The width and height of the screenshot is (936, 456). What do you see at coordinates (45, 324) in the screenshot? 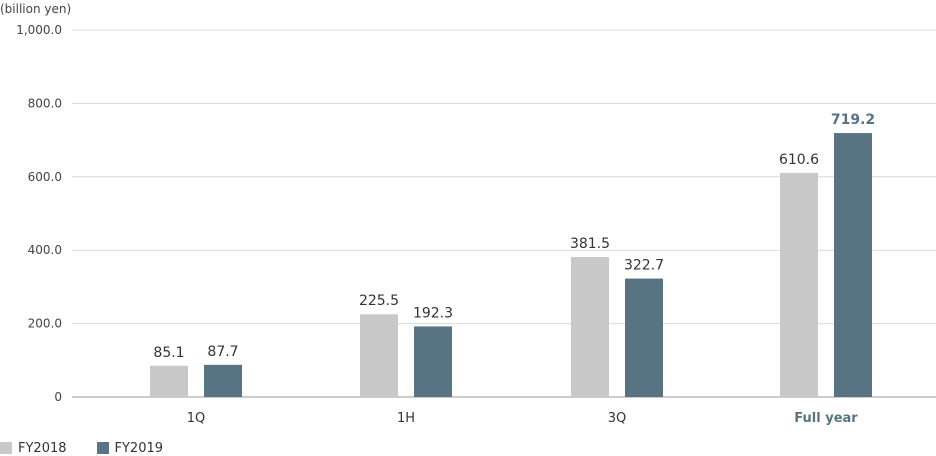
I see `y-tick-label: 200.0` at bounding box center [45, 324].